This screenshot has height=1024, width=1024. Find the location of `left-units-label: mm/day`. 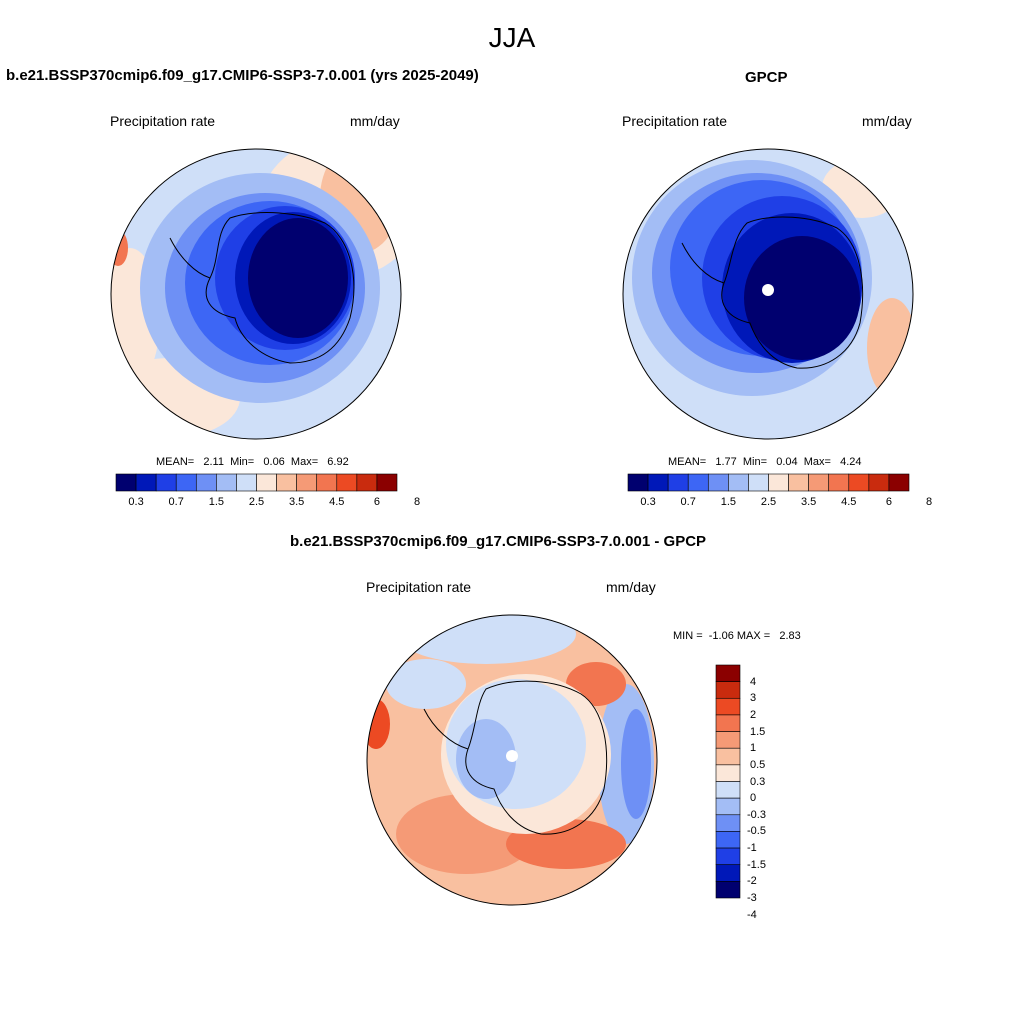

left-units-label: mm/day is located at coordinates (375, 121).